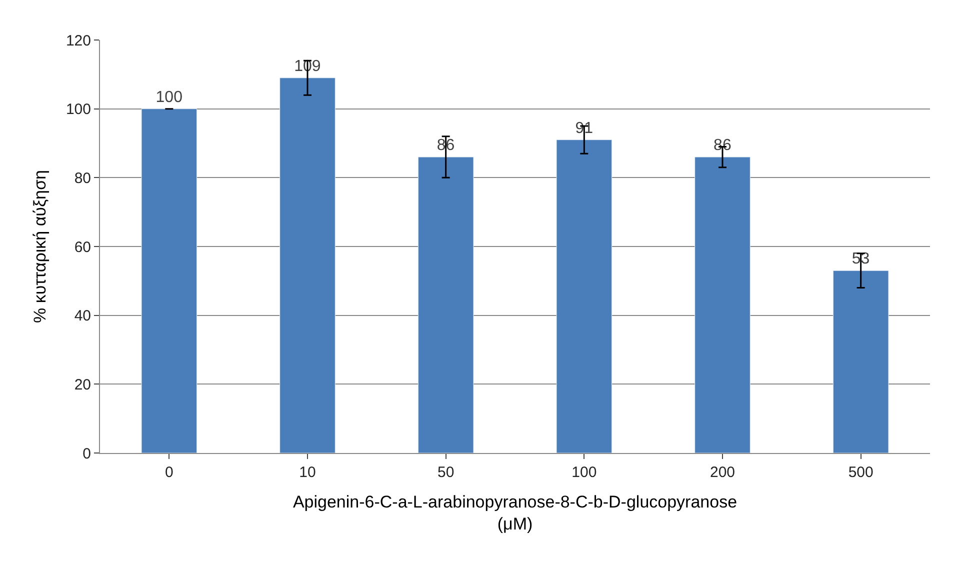  What do you see at coordinates (861, 472) in the screenshot?
I see `x-tick-label: 500` at bounding box center [861, 472].